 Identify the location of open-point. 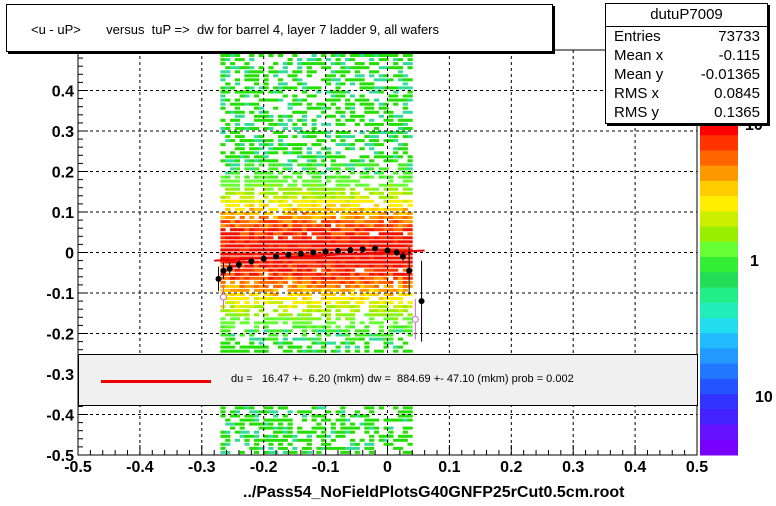
(415, 319).